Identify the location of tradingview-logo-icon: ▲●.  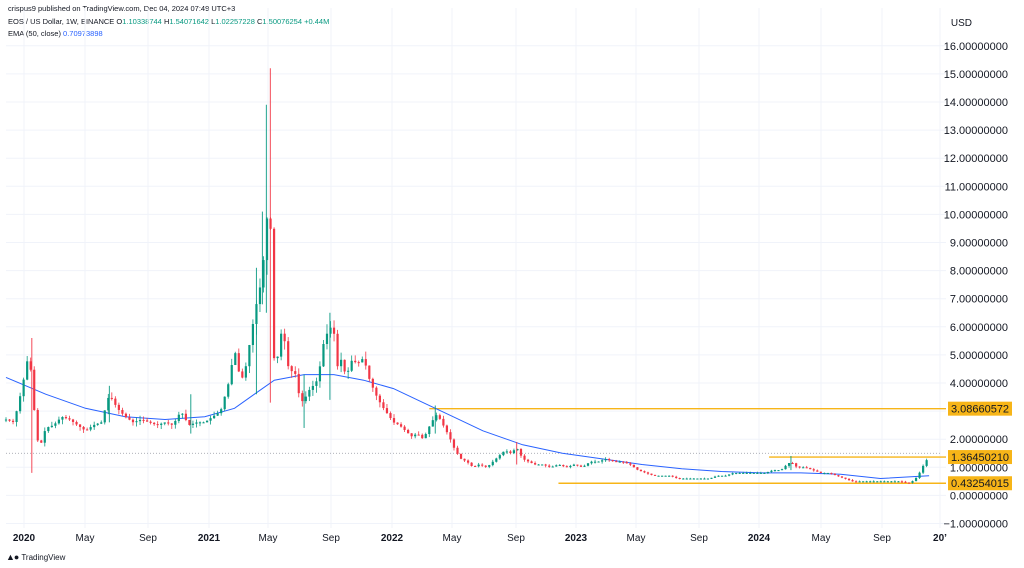
(12, 557).